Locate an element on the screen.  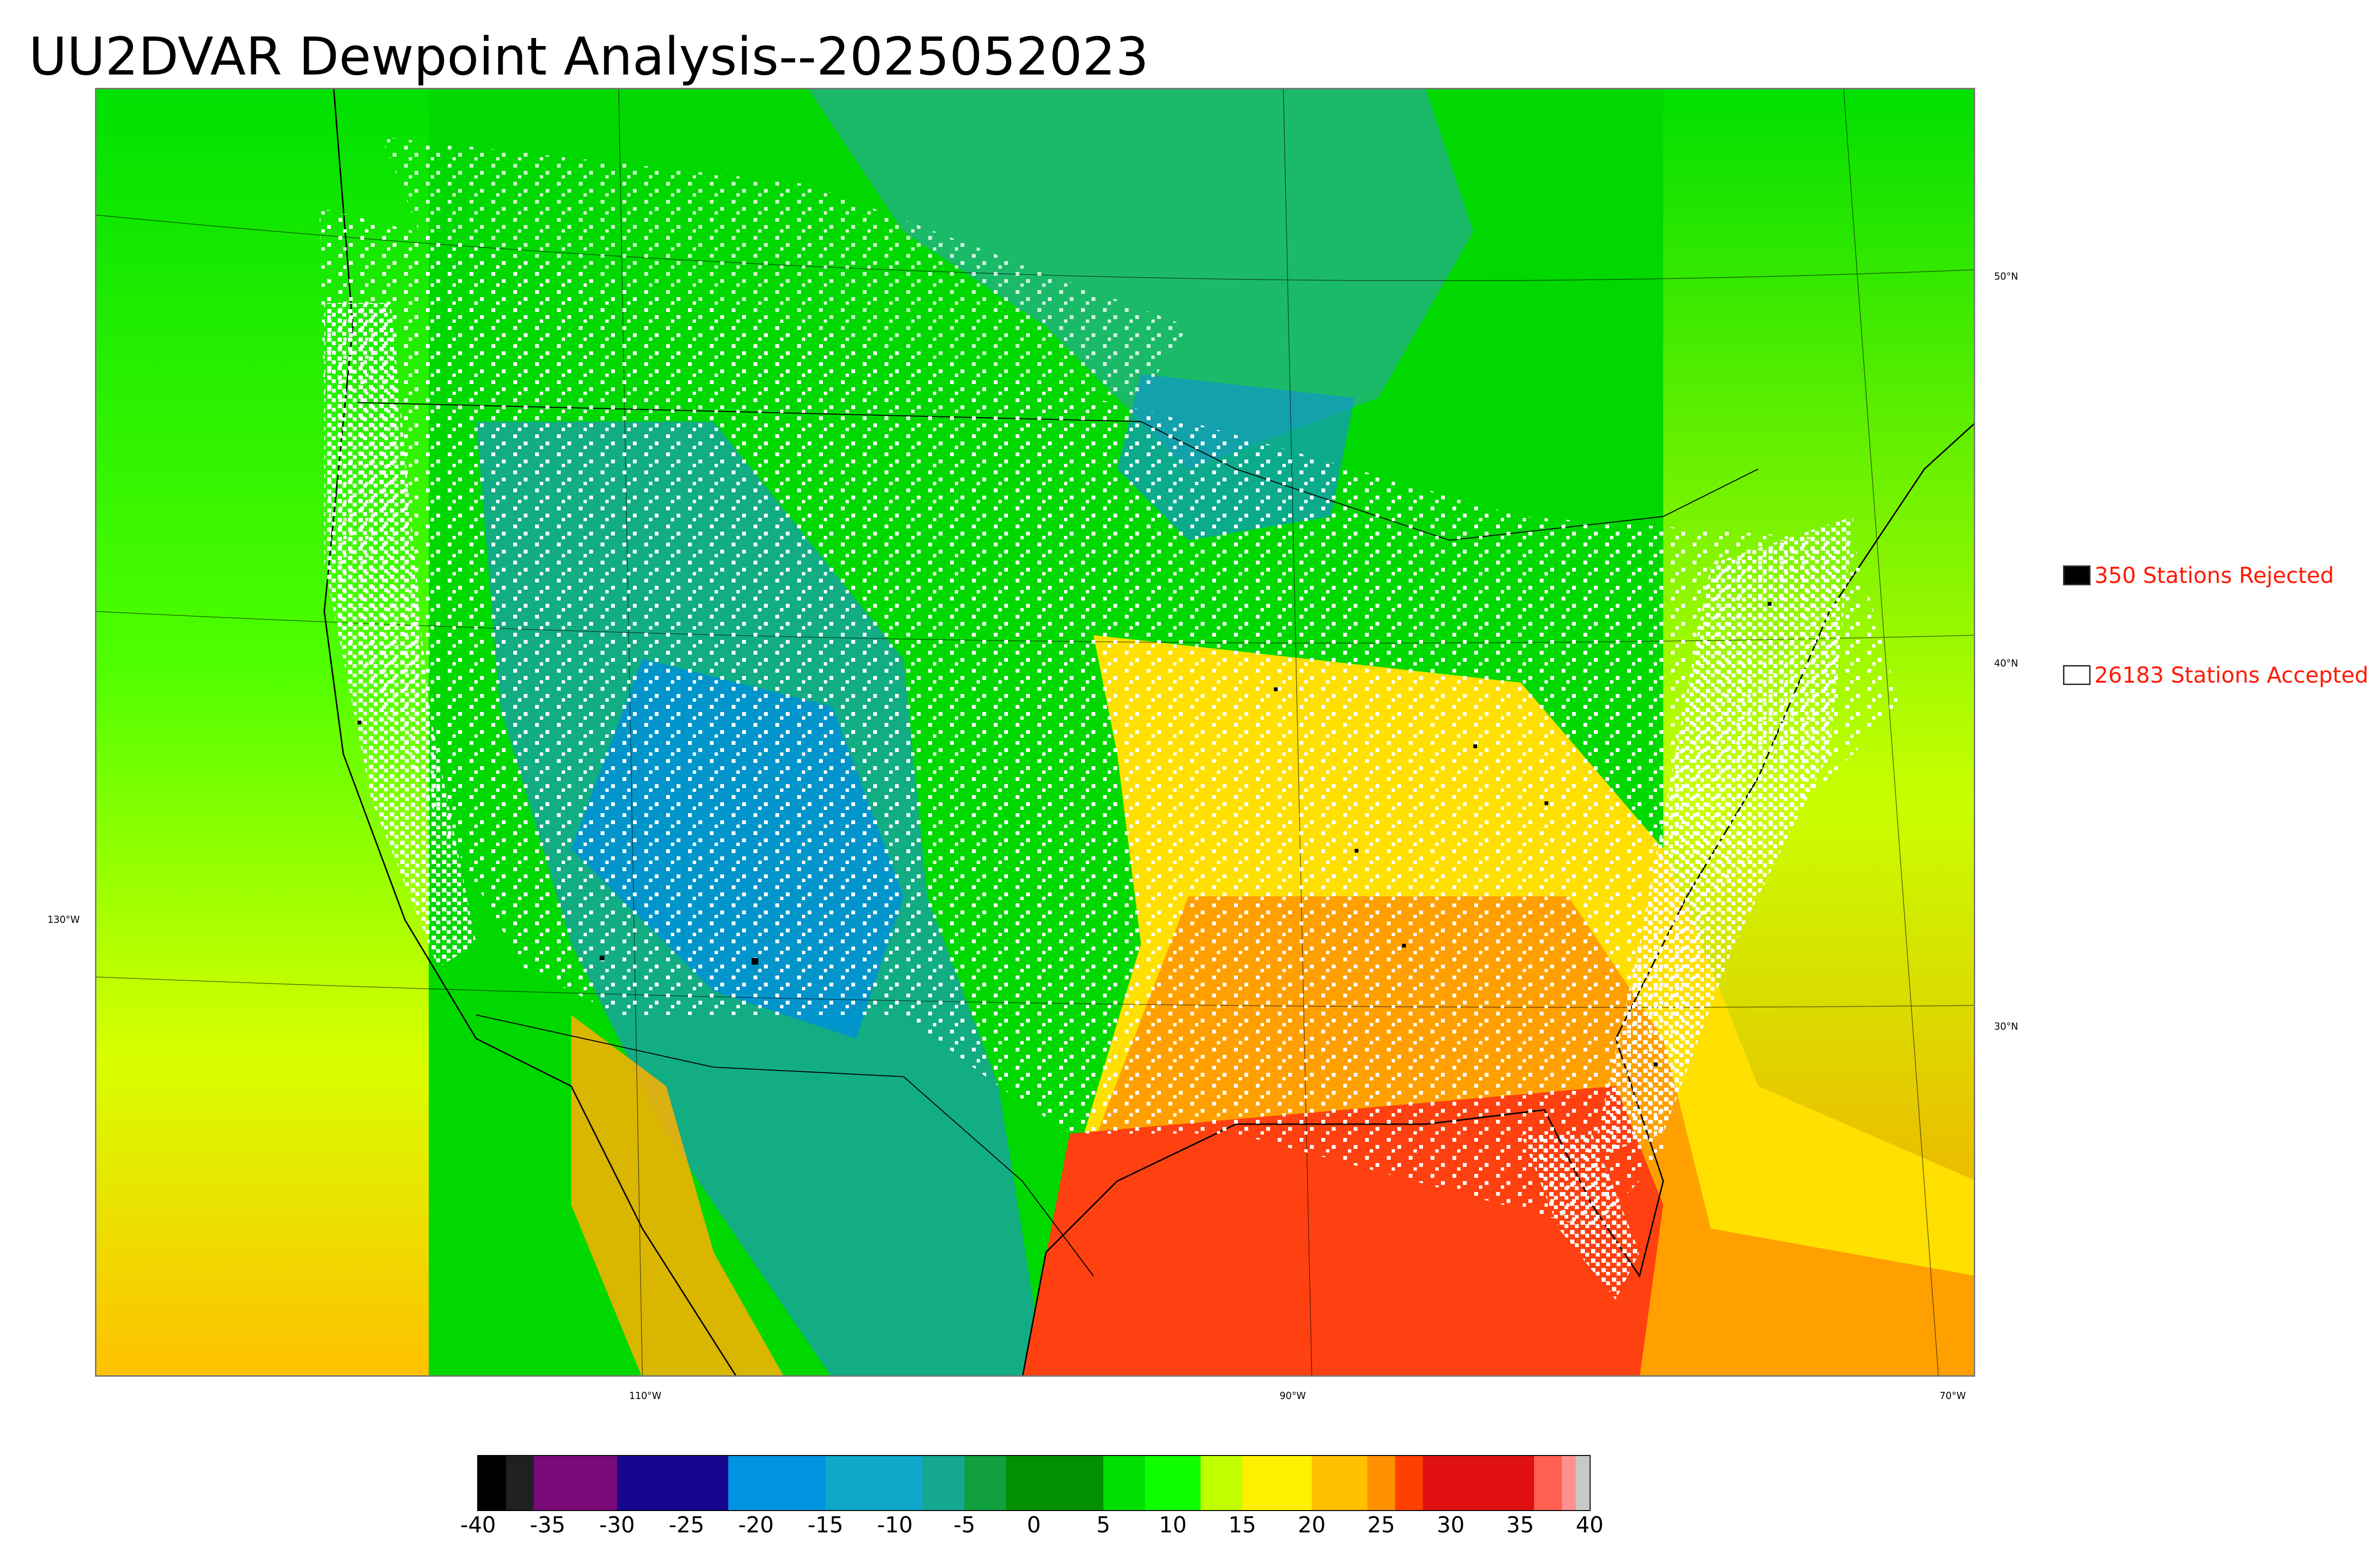
colorbar is located at coordinates (1034, 1483).